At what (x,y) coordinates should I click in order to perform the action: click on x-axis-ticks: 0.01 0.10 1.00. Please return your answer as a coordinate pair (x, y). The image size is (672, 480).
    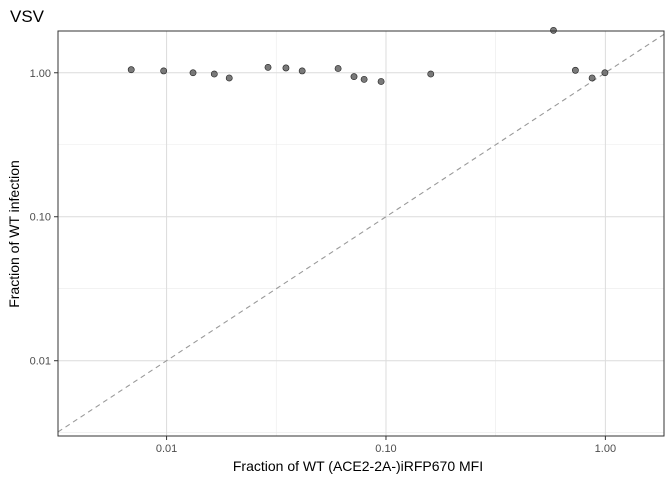
    Looking at the image, I should click on (386, 445).